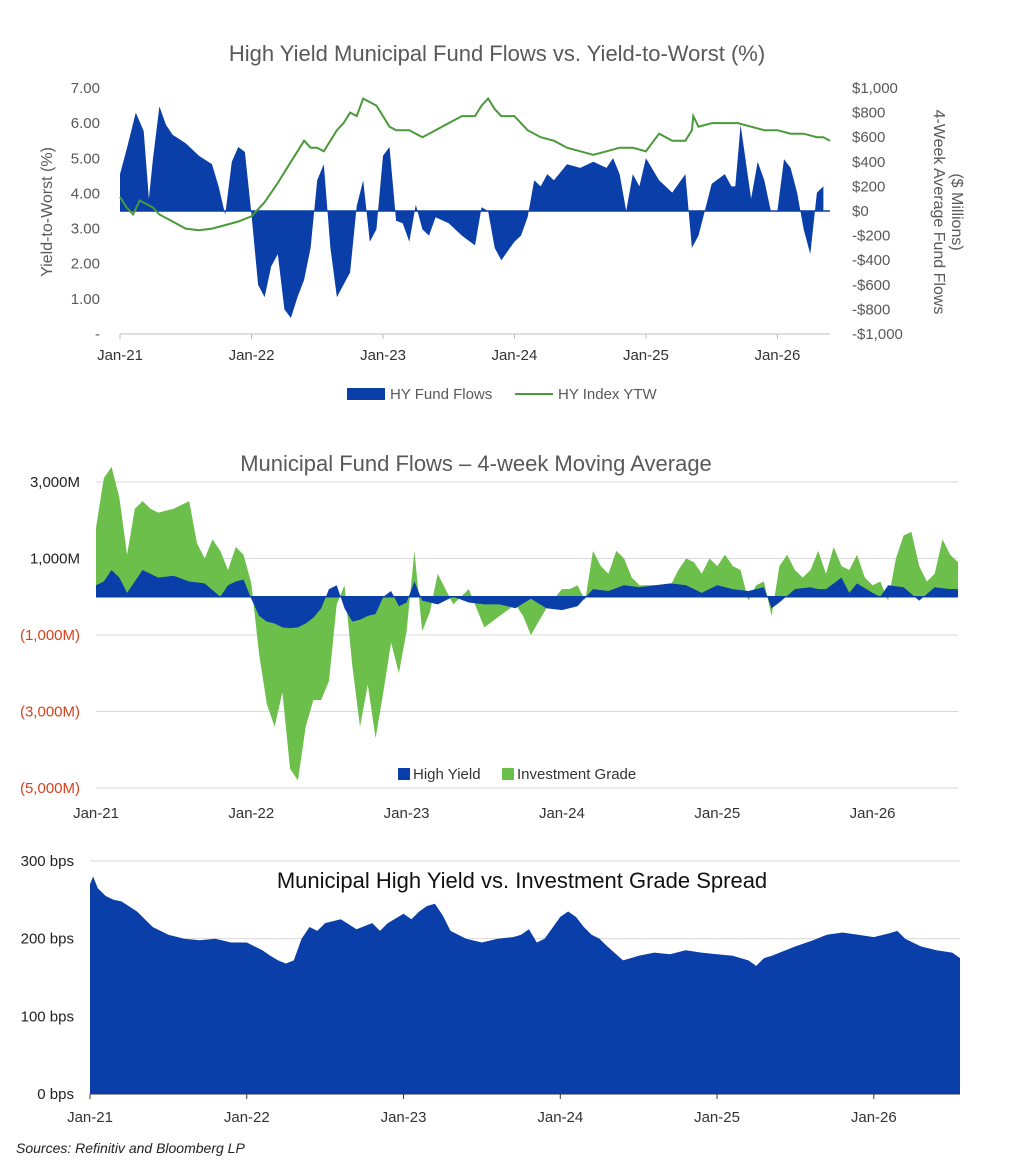 The image size is (1035, 1173). I want to click on legend-swatch-hy-fund-flows, so click(366, 394).